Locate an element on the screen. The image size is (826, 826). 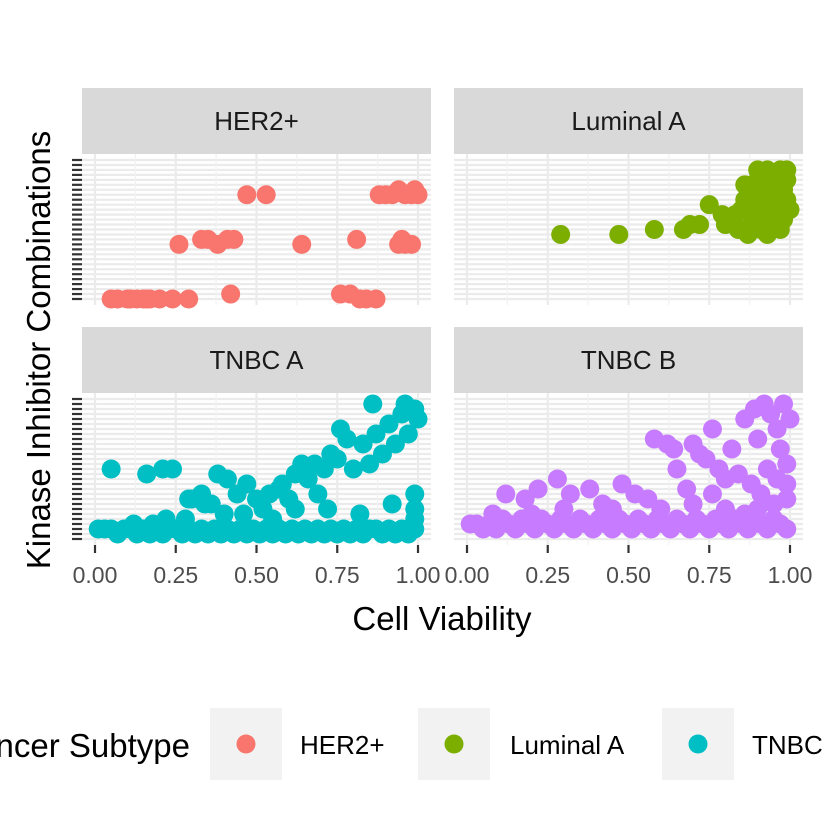
y-axis-title: Kinase Inhibitor Combinations is located at coordinates (38, 350).